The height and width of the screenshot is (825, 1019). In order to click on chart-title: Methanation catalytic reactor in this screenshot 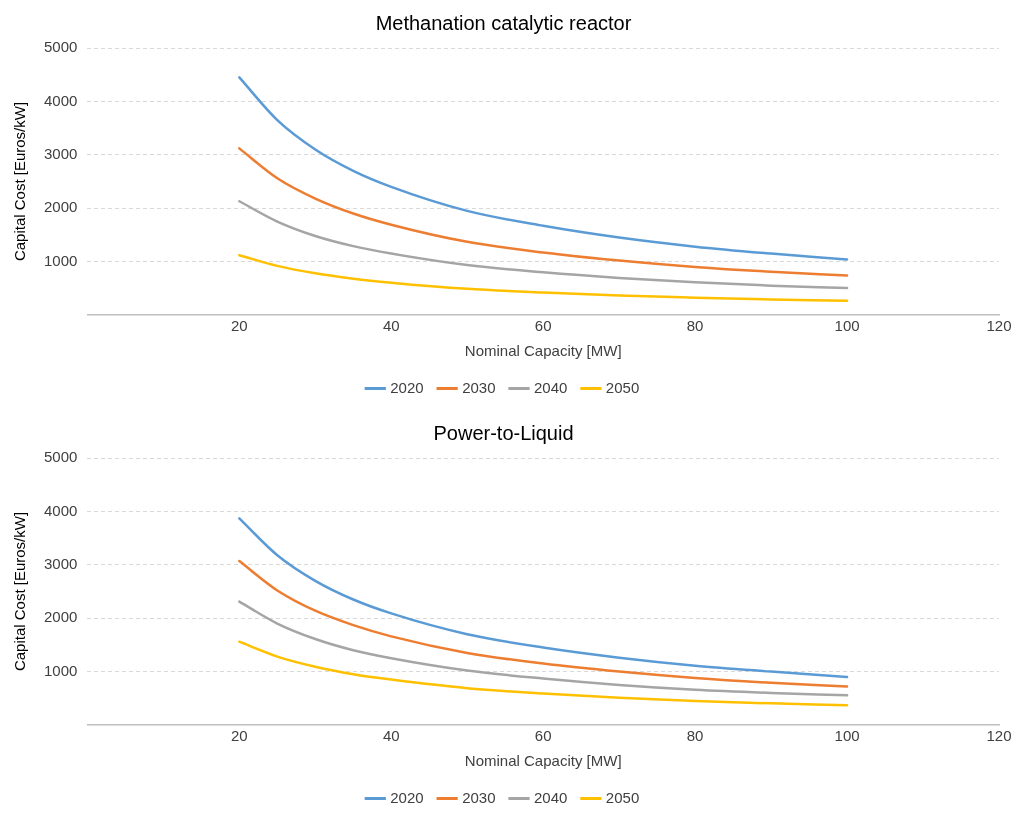, I will do `click(503, 22)`.